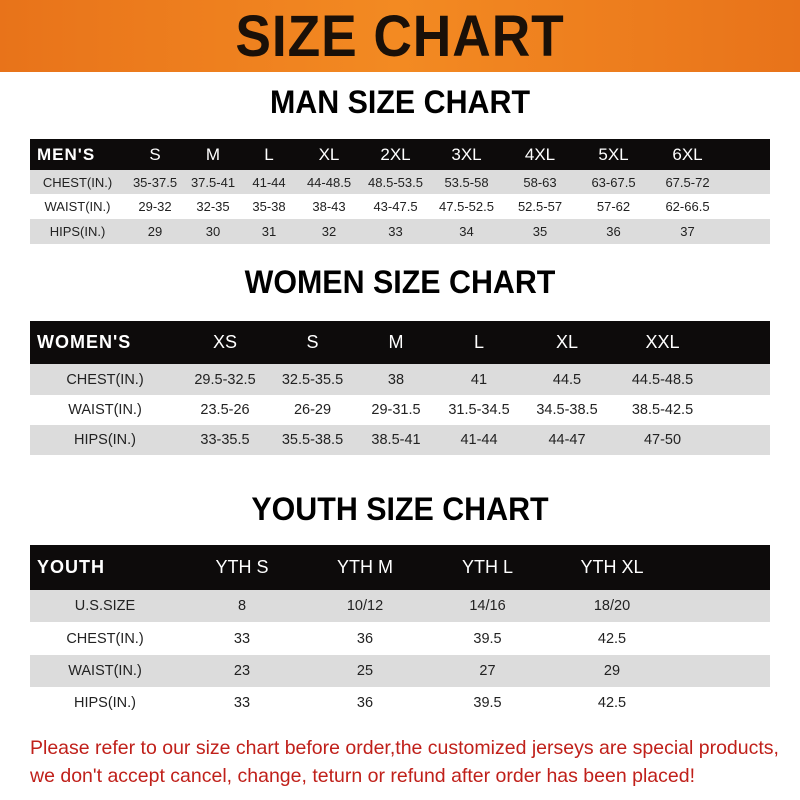  I want to click on table-row: CHEST(IN.) 33 36 39.5 42.5, so click(400, 638).